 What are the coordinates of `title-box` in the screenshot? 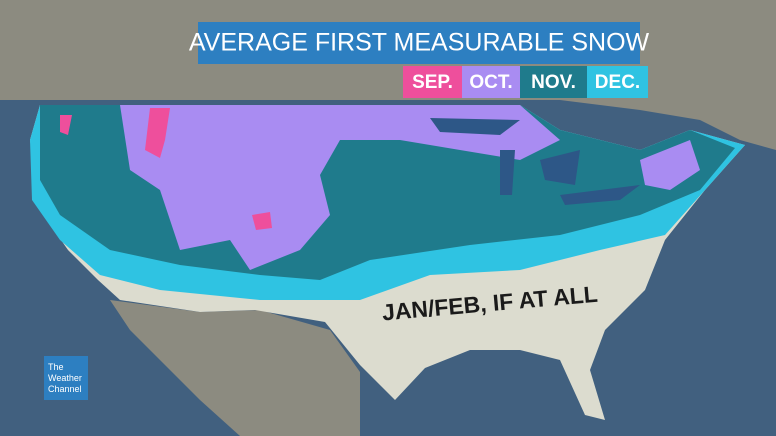 It's located at (419, 43).